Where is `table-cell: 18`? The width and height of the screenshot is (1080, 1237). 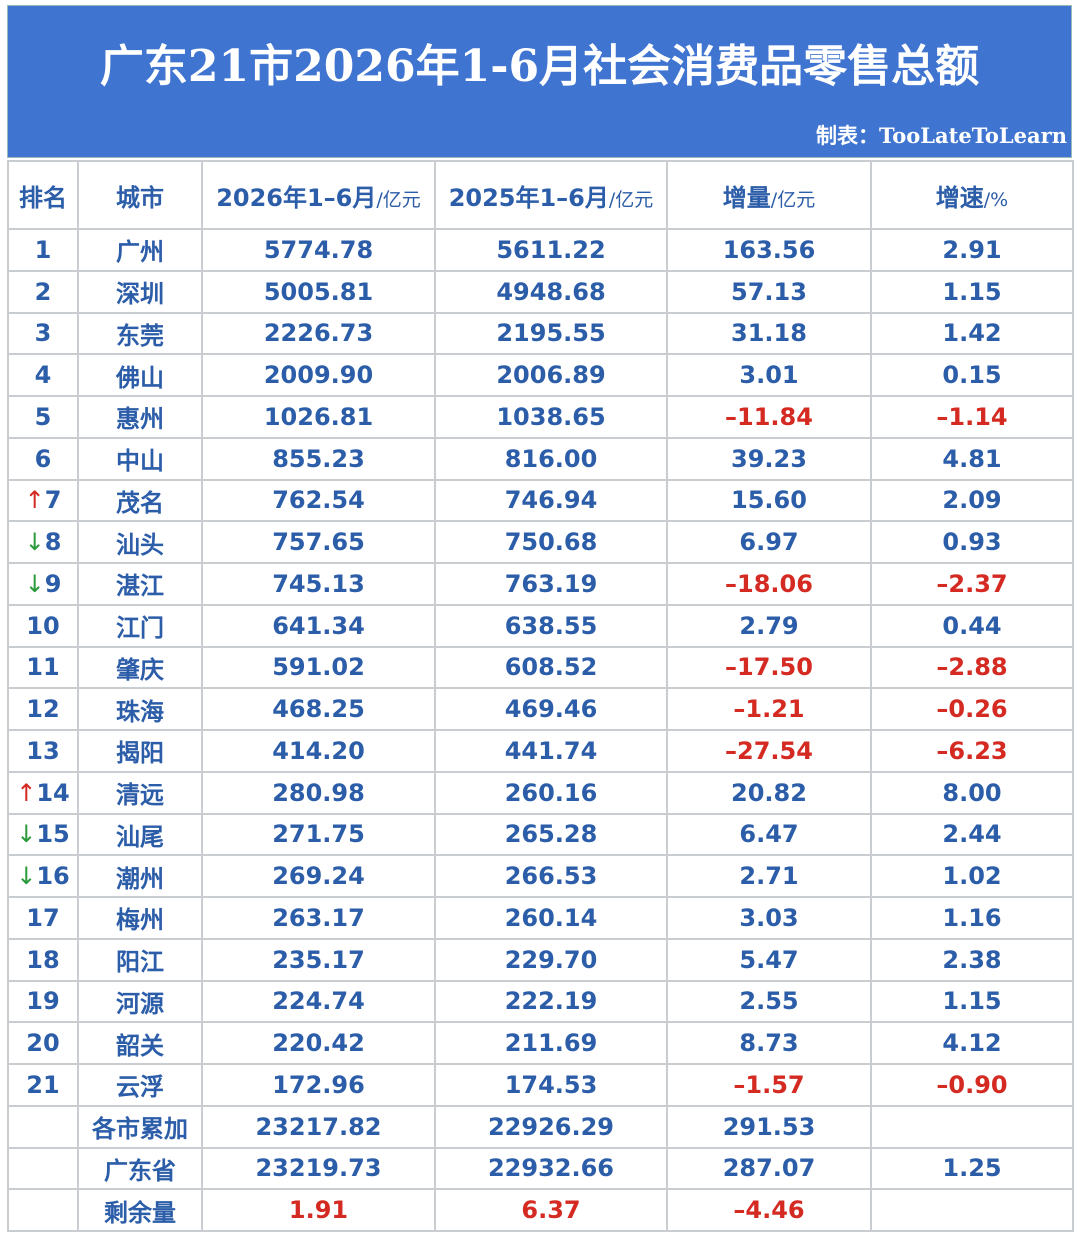
table-cell: 18 is located at coordinates (43, 959).